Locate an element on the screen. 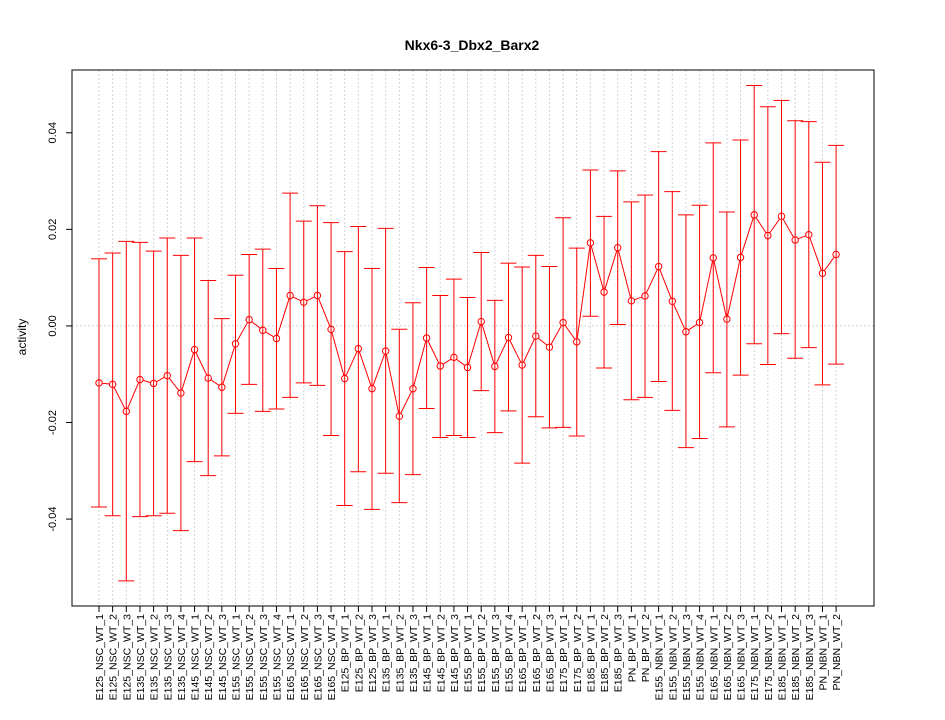  x-tick-label: E155_BP_WT_4 is located at coordinates (510, 653).